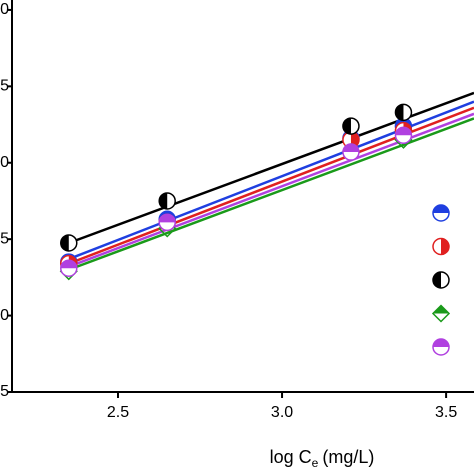  What do you see at coordinates (446, 412) in the screenshot?
I see `x-tick-label: 3.5` at bounding box center [446, 412].